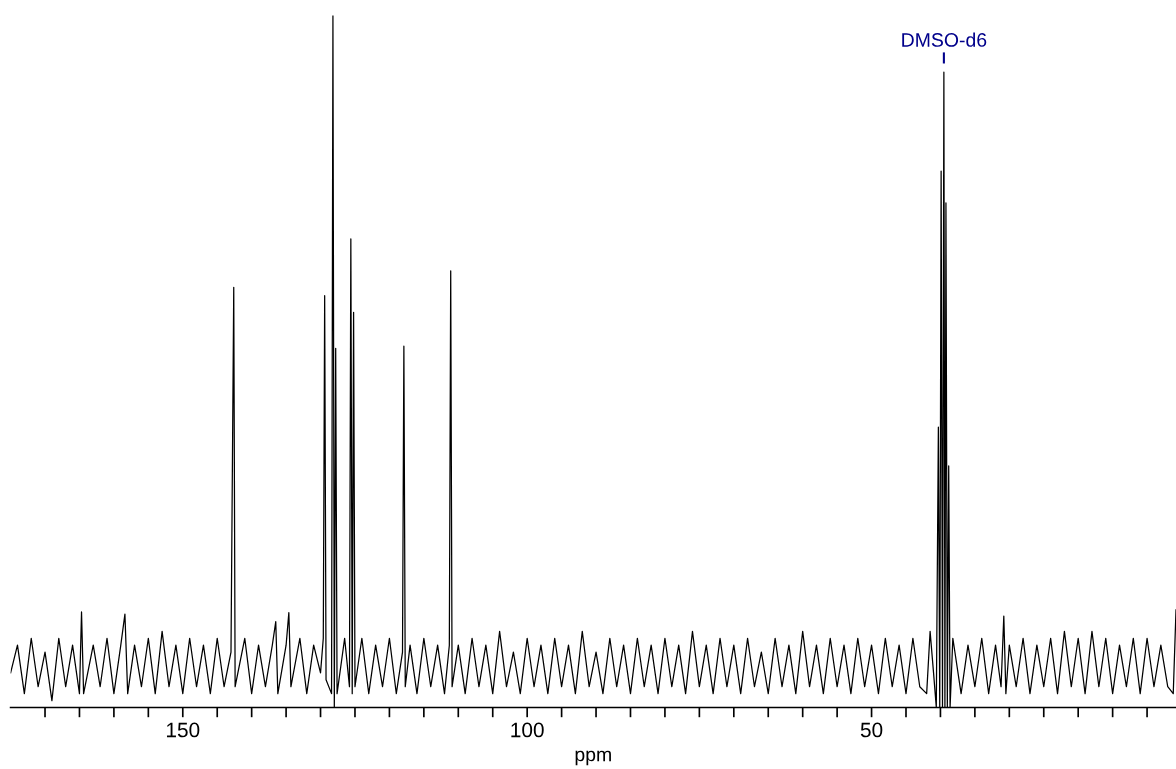 The image size is (1176, 769). Describe the element at coordinates (527, 730) in the screenshot. I see `x-tick-label: 100` at that location.